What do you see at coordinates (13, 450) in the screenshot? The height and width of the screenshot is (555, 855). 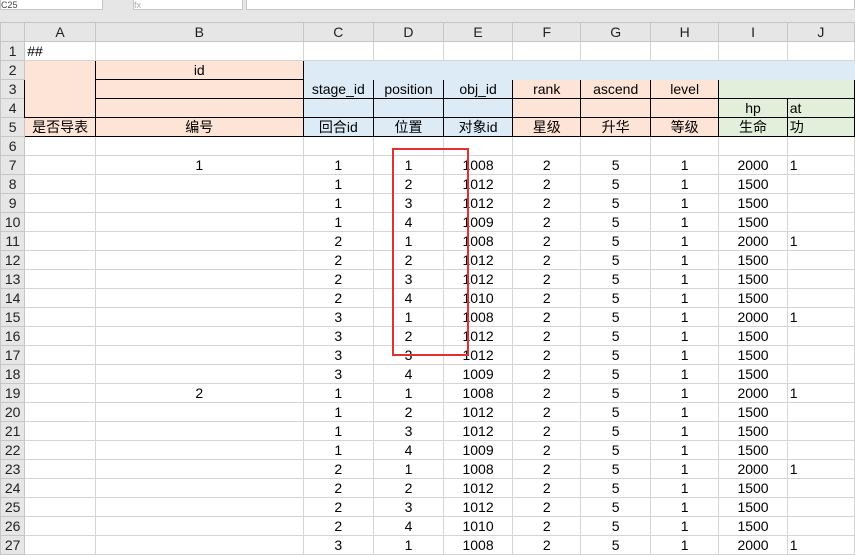 I see `row-header: 22` at bounding box center [13, 450].